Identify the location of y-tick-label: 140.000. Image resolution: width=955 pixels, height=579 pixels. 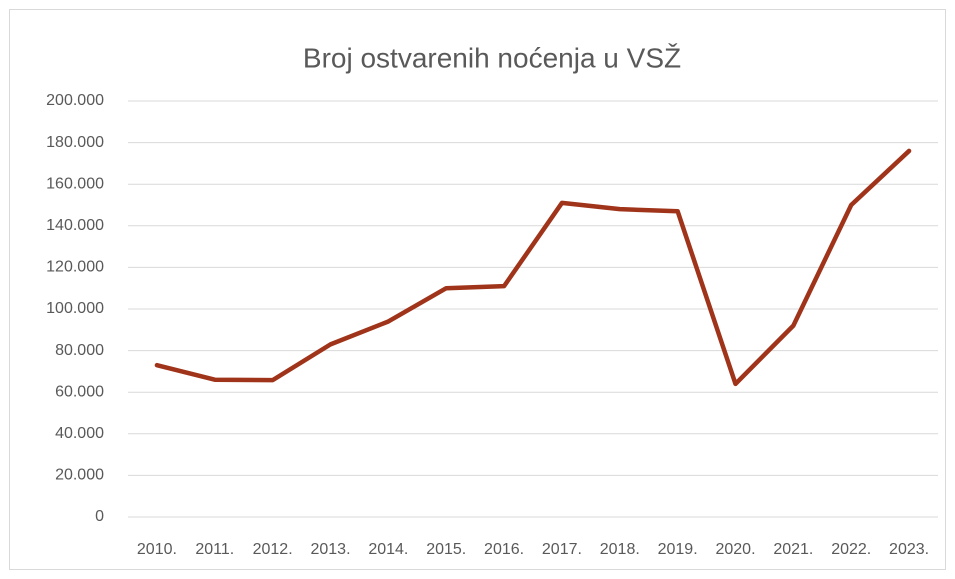
(75, 225).